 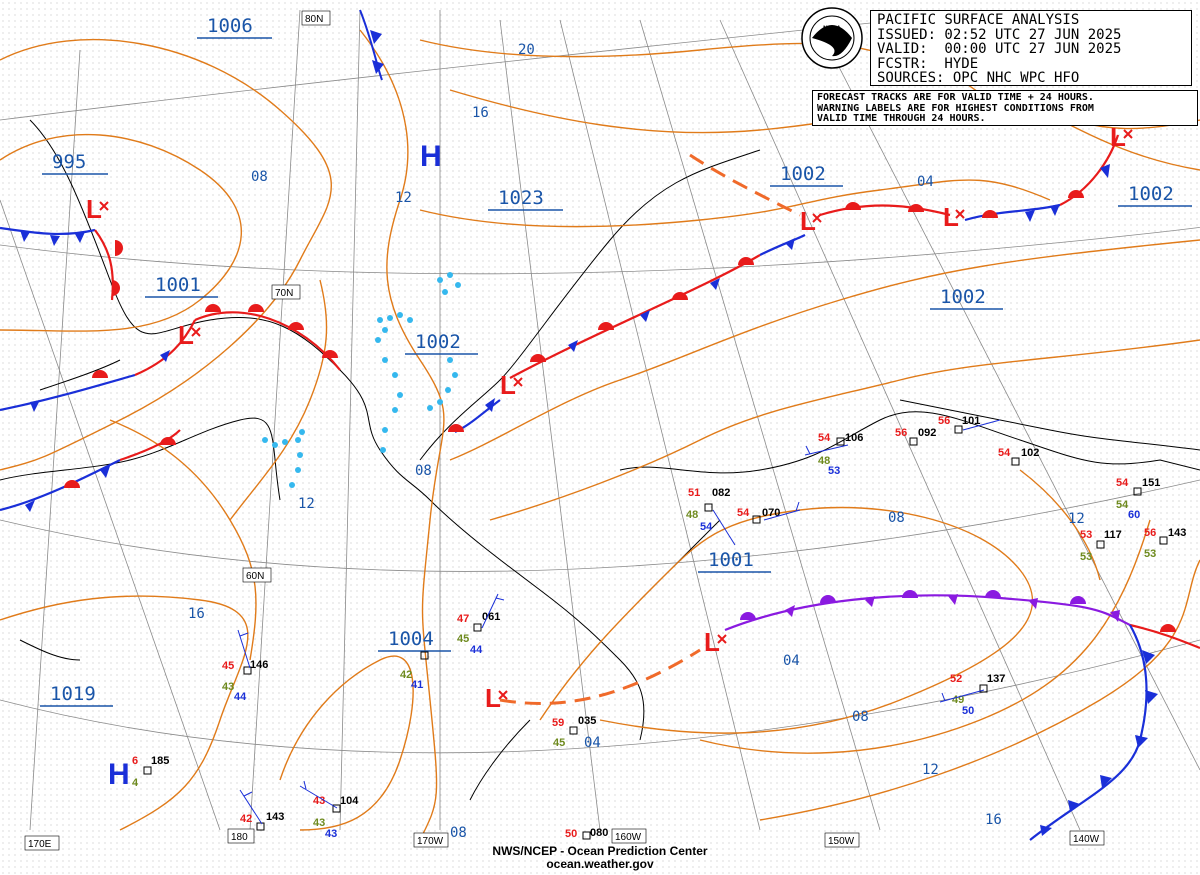 What do you see at coordinates (1101, 546) in the screenshot?
I see `station-117: 53 117 53` at bounding box center [1101, 546].